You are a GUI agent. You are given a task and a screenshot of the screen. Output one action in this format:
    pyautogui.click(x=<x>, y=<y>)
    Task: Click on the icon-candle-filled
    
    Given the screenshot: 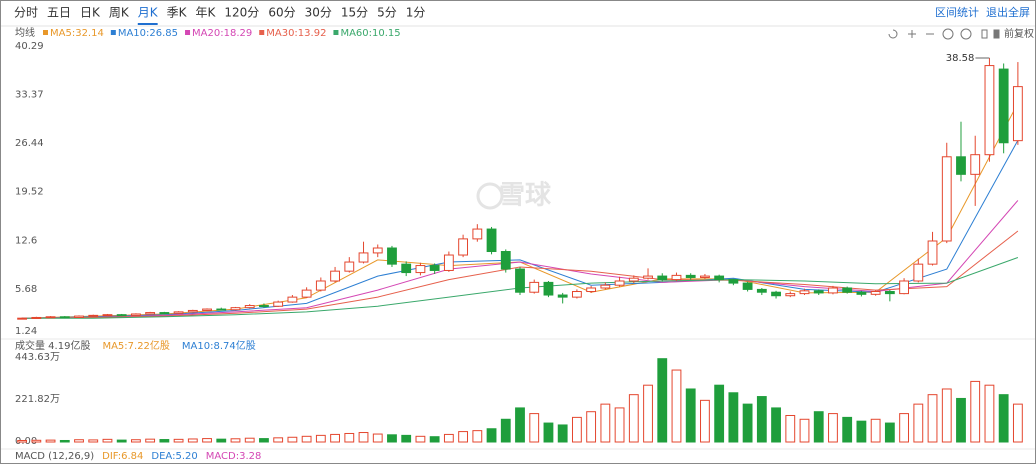 What is the action you would take?
    pyautogui.click(x=996, y=34)
    